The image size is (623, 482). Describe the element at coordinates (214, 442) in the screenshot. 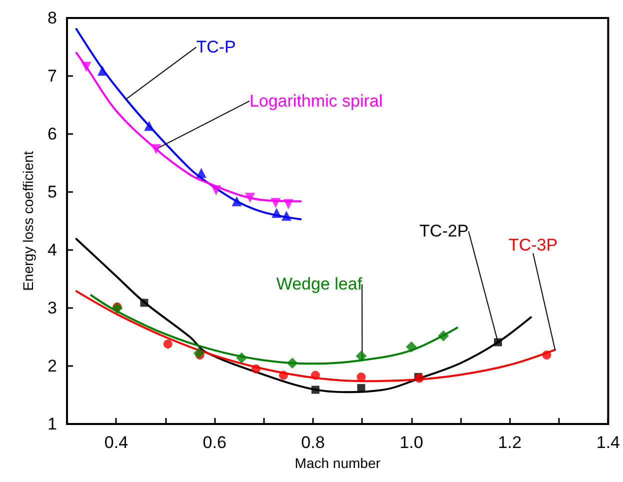

I see `x-tick-label: 0.6` at that location.